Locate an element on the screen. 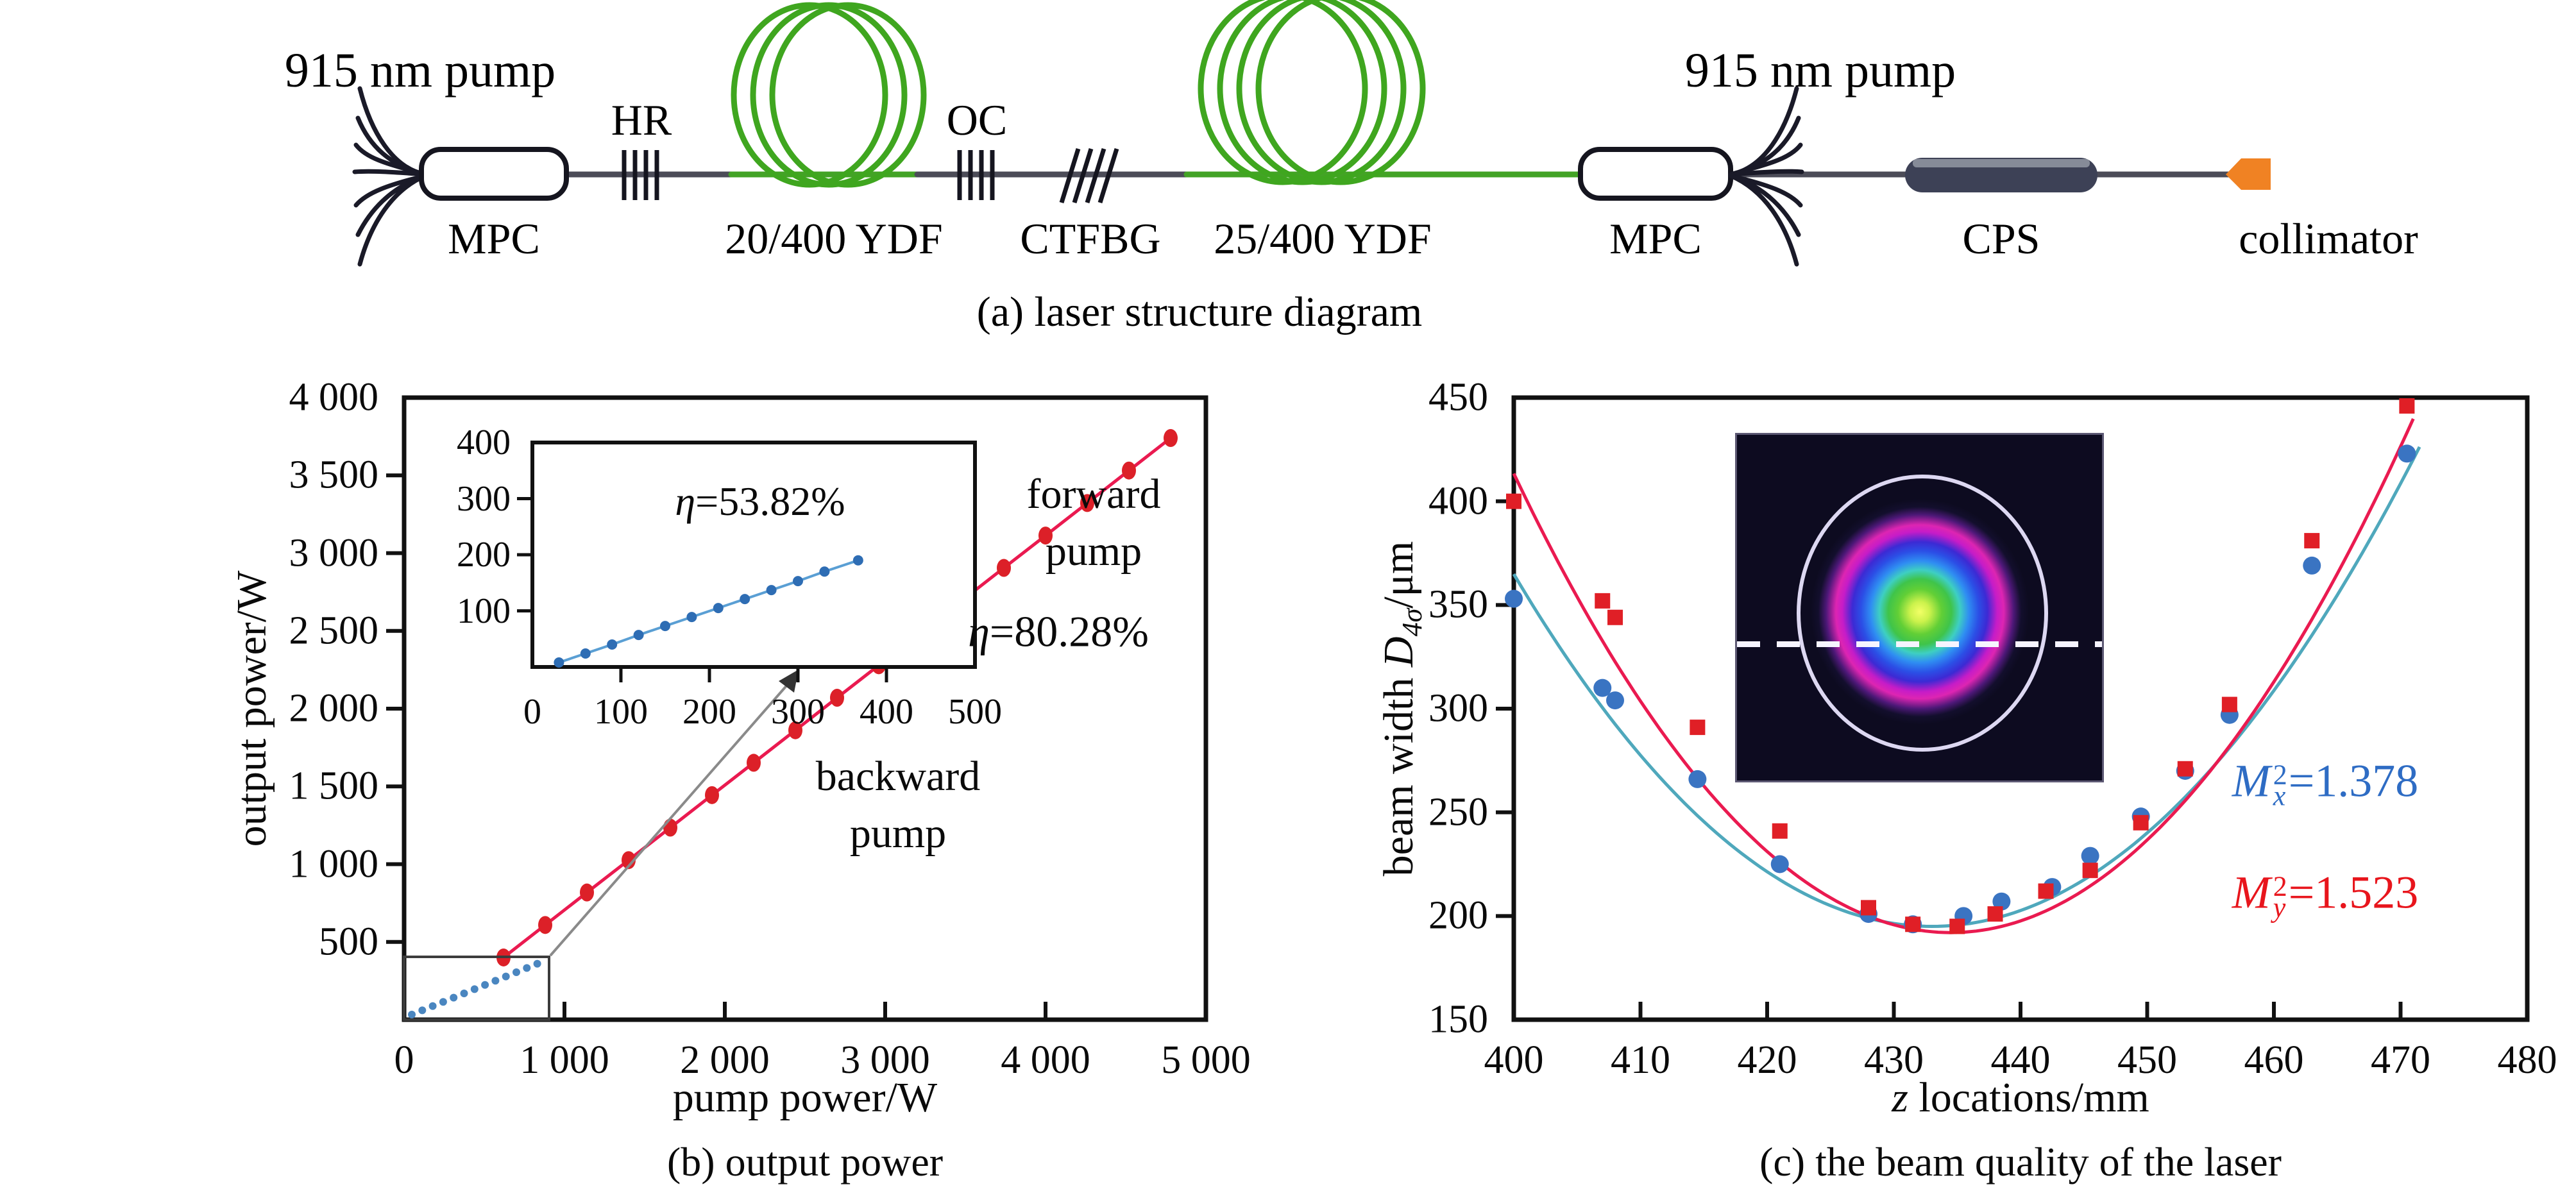 This screenshot has height=1189, width=2576. panel-a-caption: (a) laser structure diagram is located at coordinates (1199, 312).